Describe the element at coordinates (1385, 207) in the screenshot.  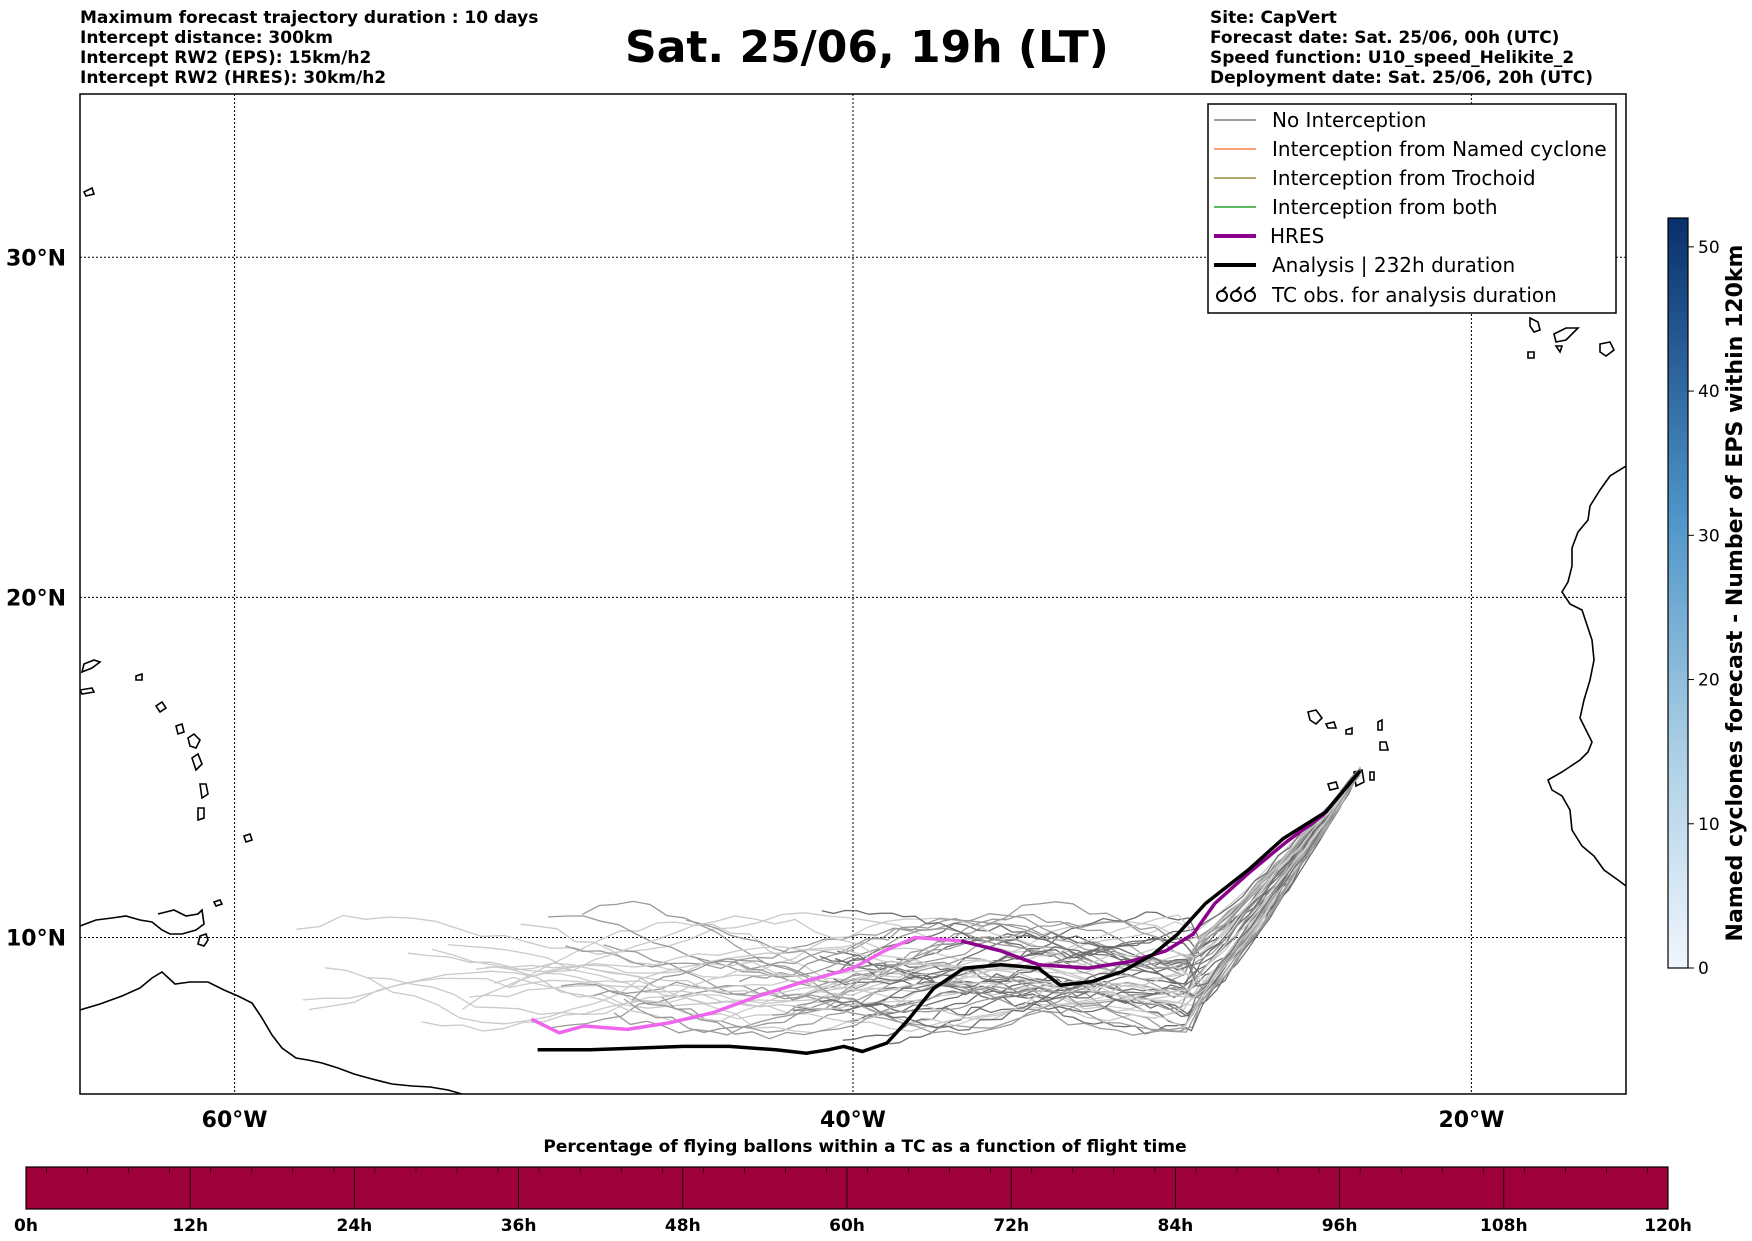
I see `legend-label-both: Interception from both` at that location.